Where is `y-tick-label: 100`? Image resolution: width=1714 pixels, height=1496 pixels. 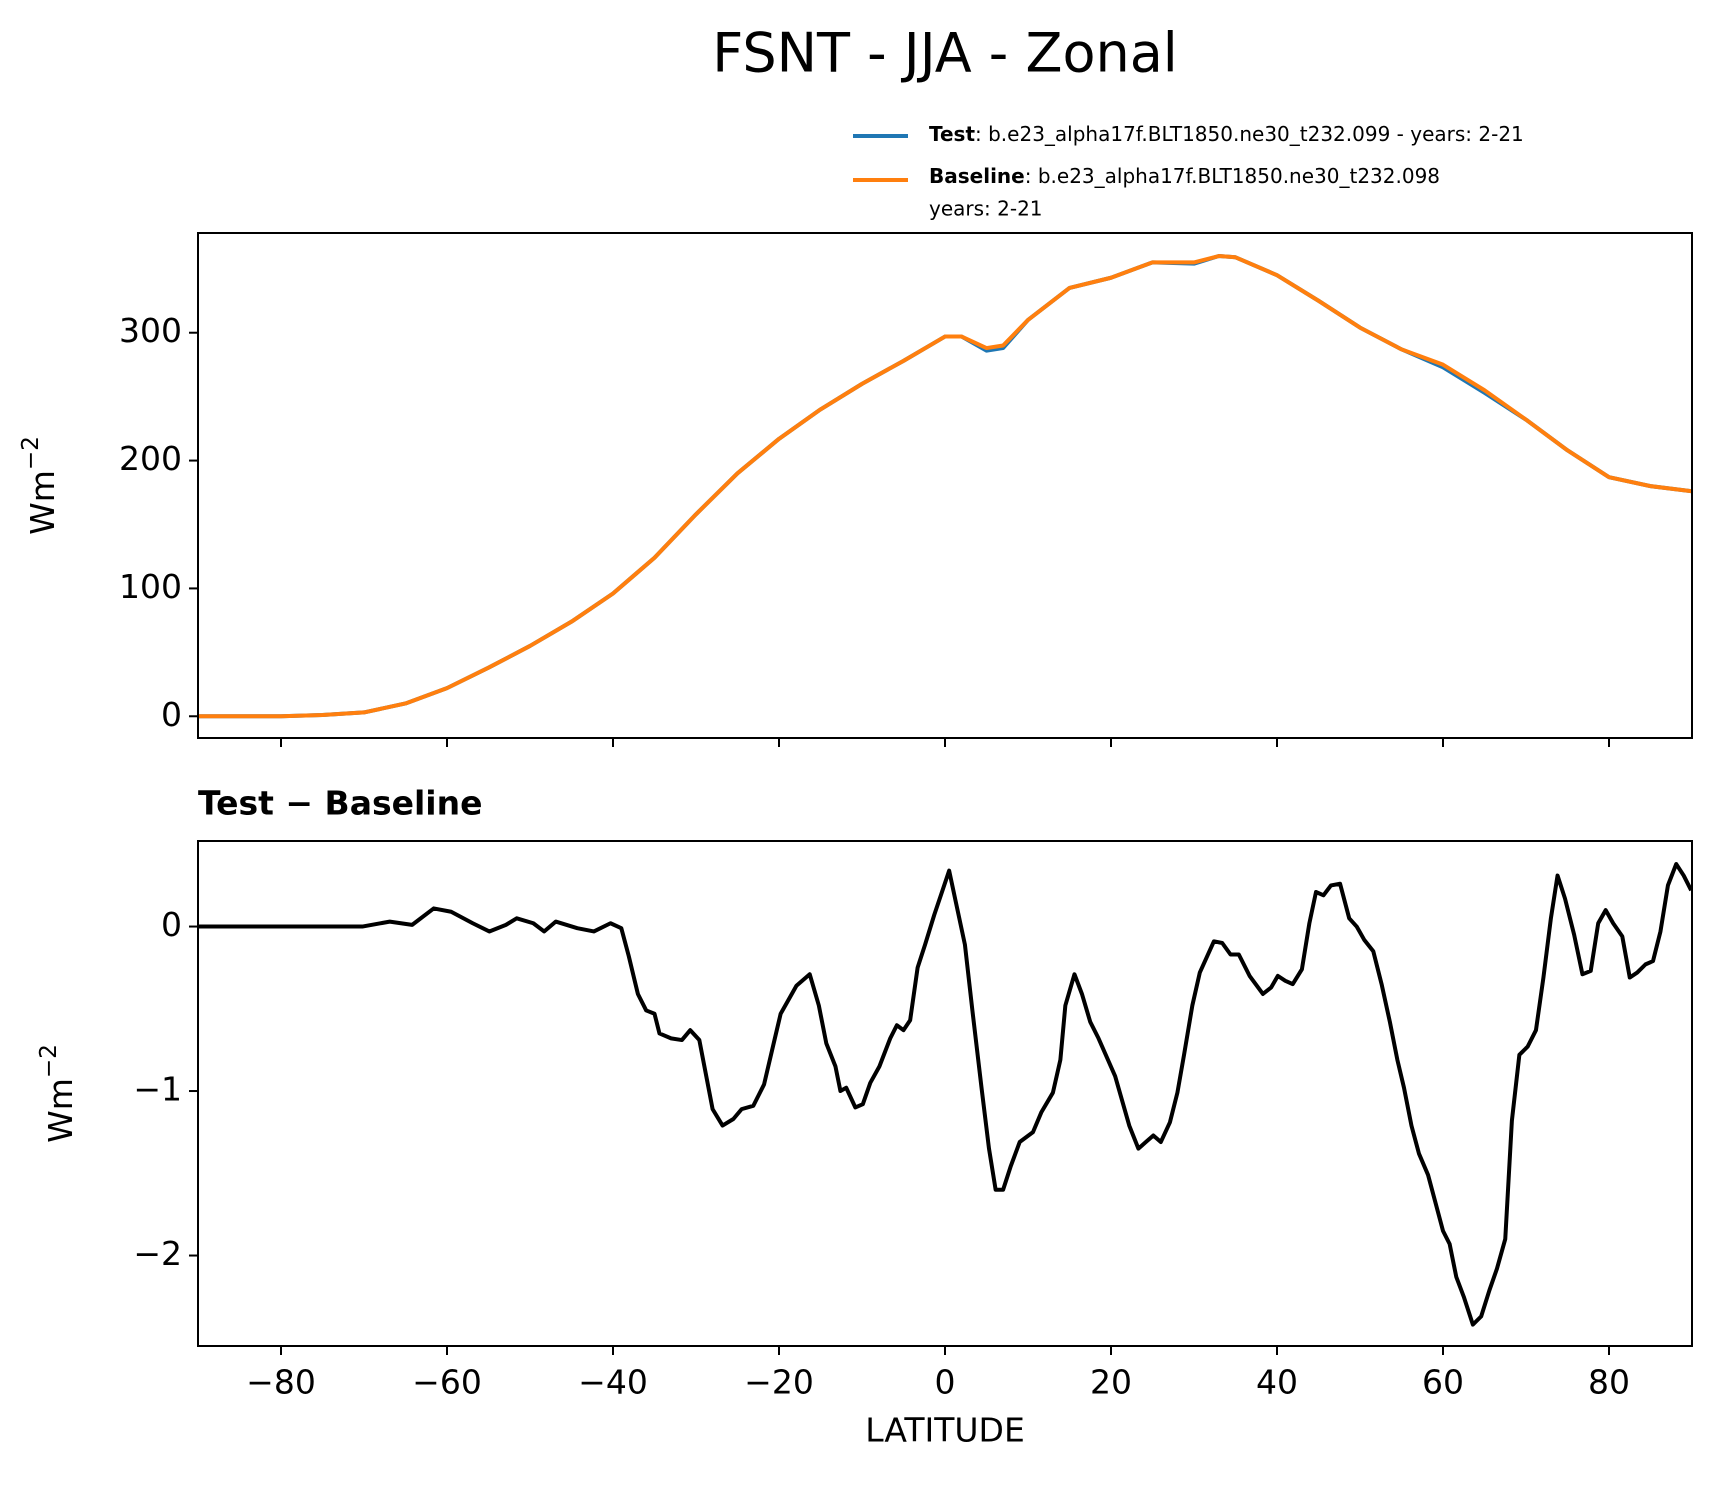
y-tick-label: 100 is located at coordinates (150, 586).